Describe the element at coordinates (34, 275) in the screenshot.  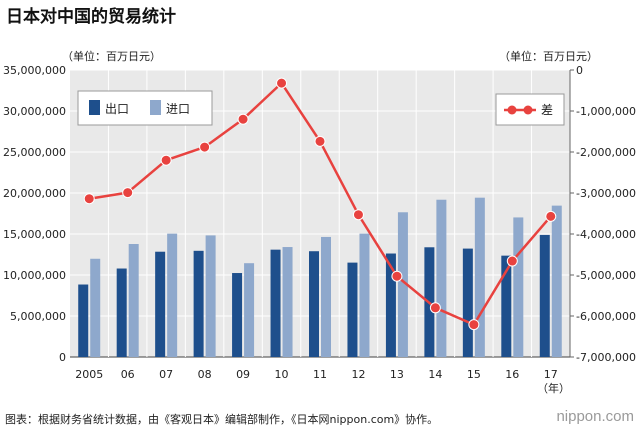
I see `left-tick-label: 10,000,000` at that location.